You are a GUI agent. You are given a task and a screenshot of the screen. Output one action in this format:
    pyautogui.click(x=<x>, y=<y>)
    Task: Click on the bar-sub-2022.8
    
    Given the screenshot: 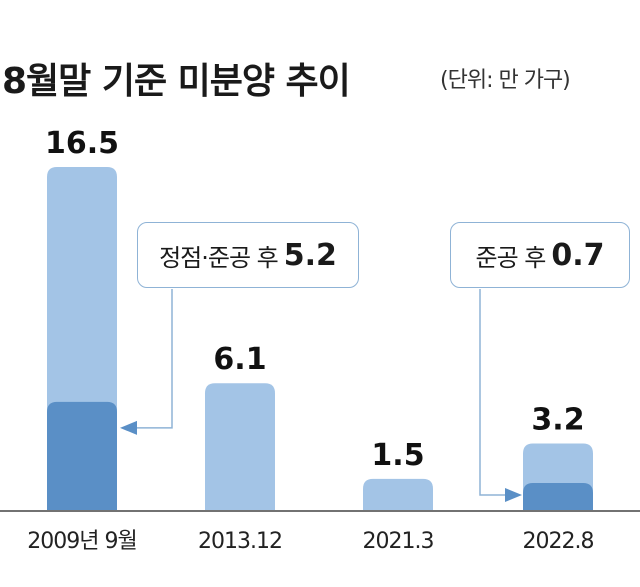 What is the action you would take?
    pyautogui.click(x=558, y=496)
    